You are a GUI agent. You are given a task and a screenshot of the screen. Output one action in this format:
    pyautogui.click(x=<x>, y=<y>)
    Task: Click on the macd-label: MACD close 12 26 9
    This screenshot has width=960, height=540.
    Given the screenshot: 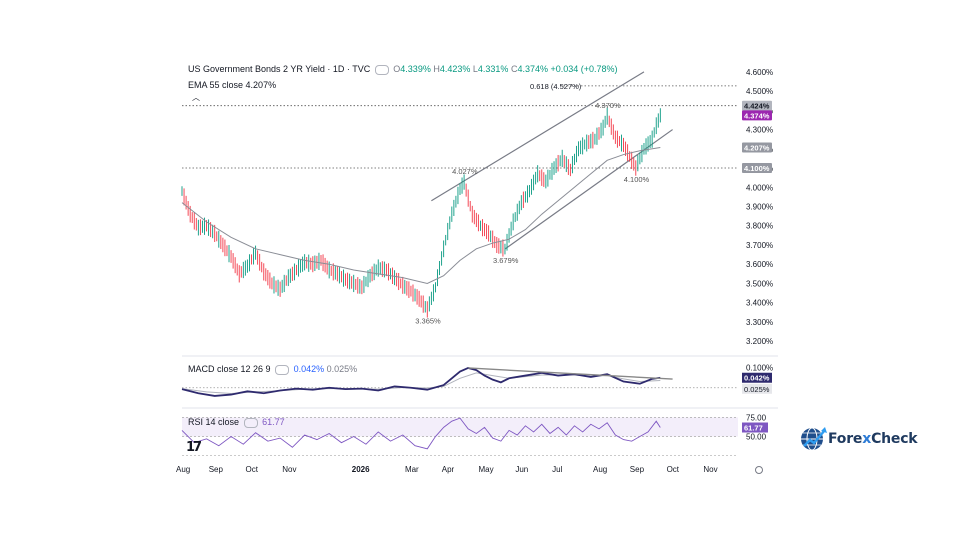 What is the action you would take?
    pyautogui.click(x=229, y=369)
    